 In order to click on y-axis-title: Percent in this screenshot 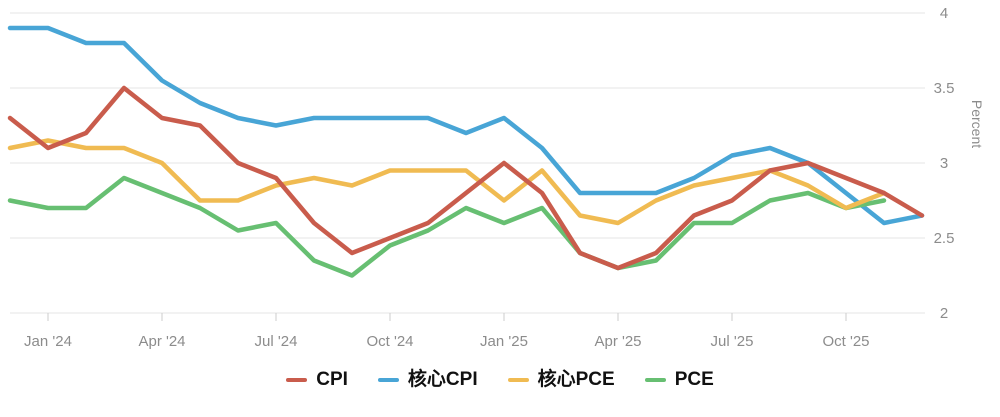, I will do `click(977, 124)`.